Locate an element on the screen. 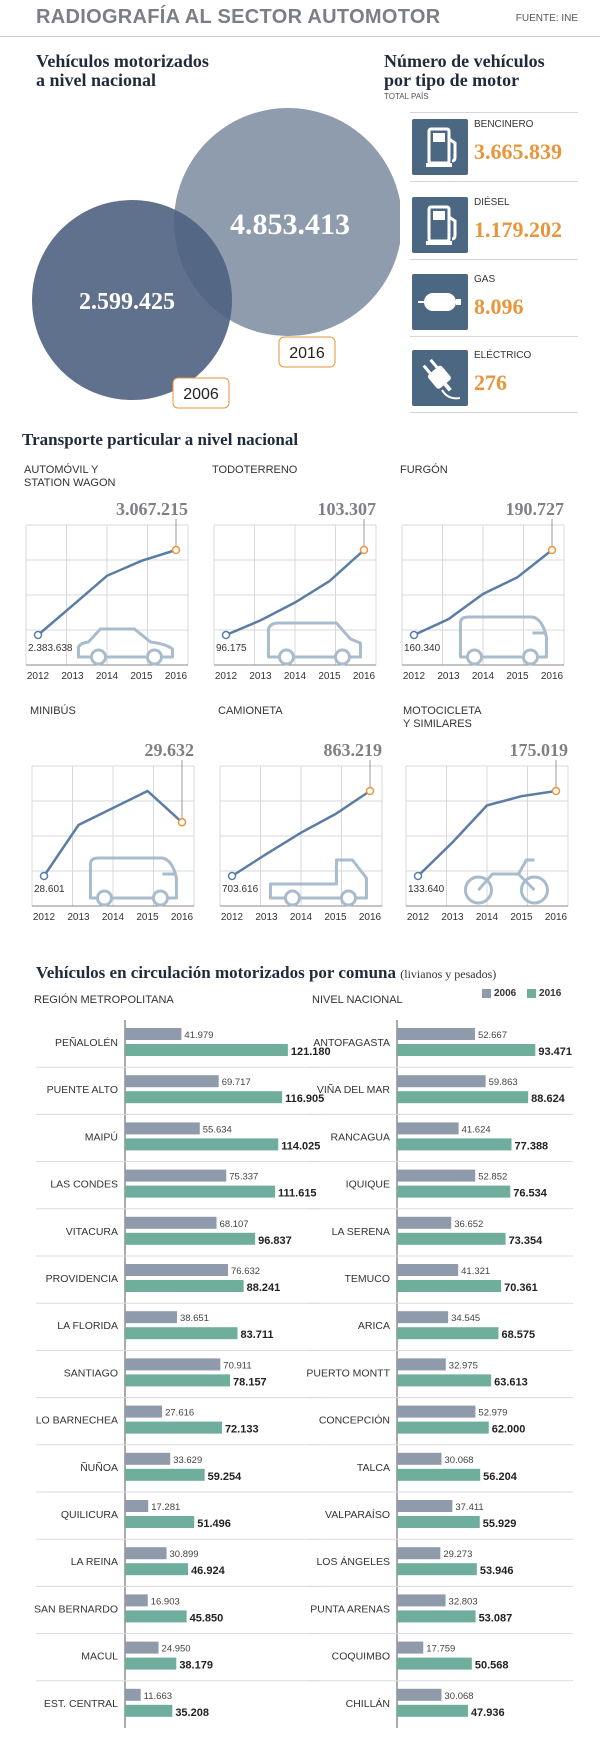 The height and width of the screenshot is (1764, 600). value-label-2006: 17.759 is located at coordinates (440, 1649).